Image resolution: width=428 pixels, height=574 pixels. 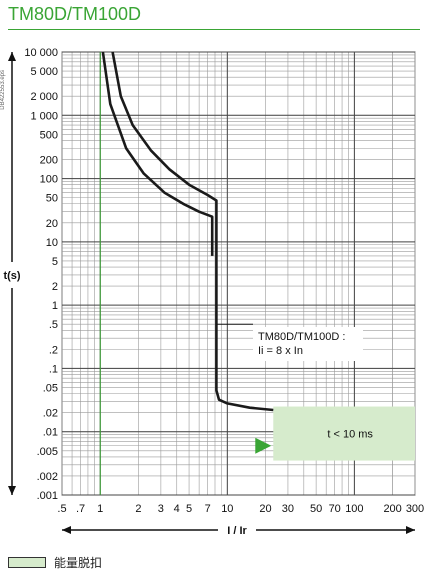 I want to click on x-tick-label: 4, so click(x=177, y=509).